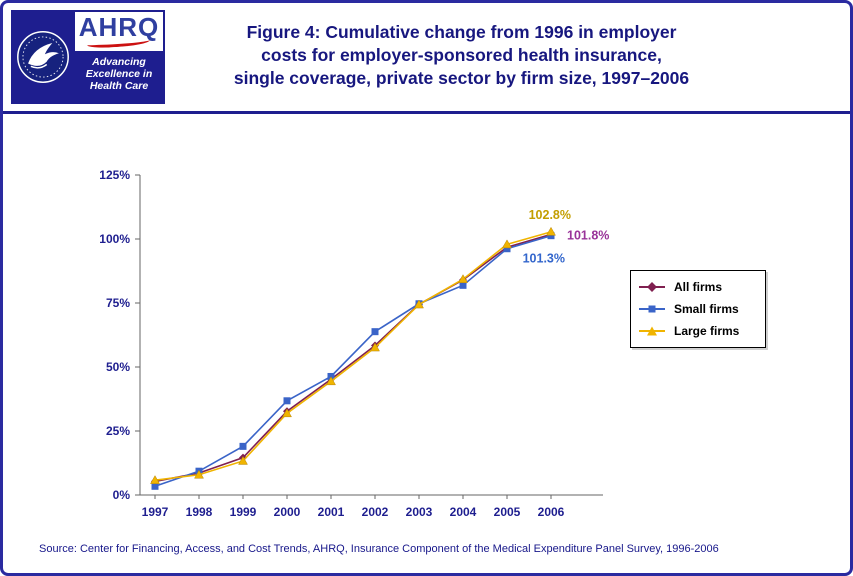 This screenshot has width=853, height=576. I want to click on header-divider, so click(426, 112).